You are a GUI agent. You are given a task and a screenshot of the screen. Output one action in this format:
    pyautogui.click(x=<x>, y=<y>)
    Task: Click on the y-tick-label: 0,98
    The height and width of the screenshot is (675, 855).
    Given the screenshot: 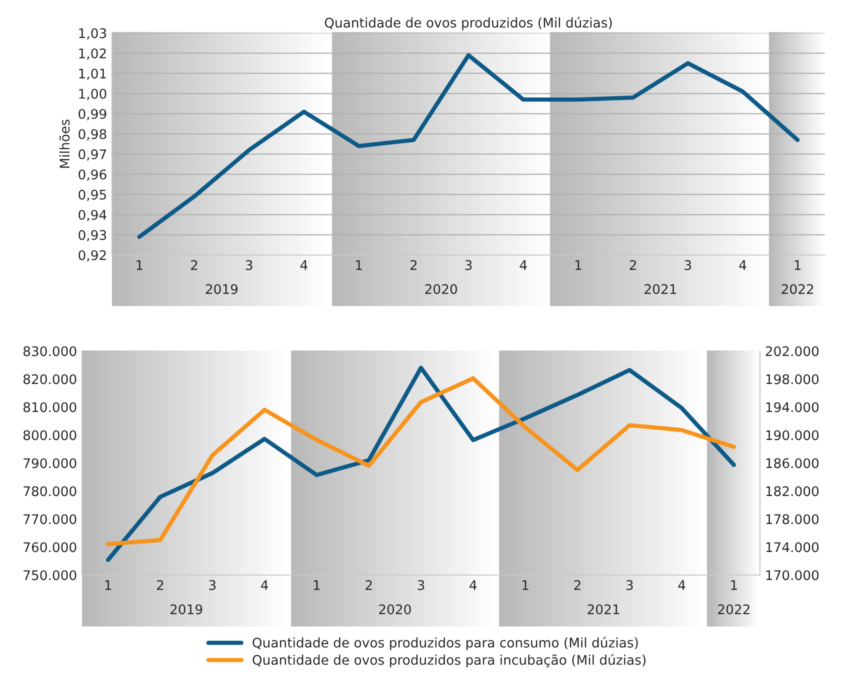 What is the action you would take?
    pyautogui.click(x=92, y=134)
    